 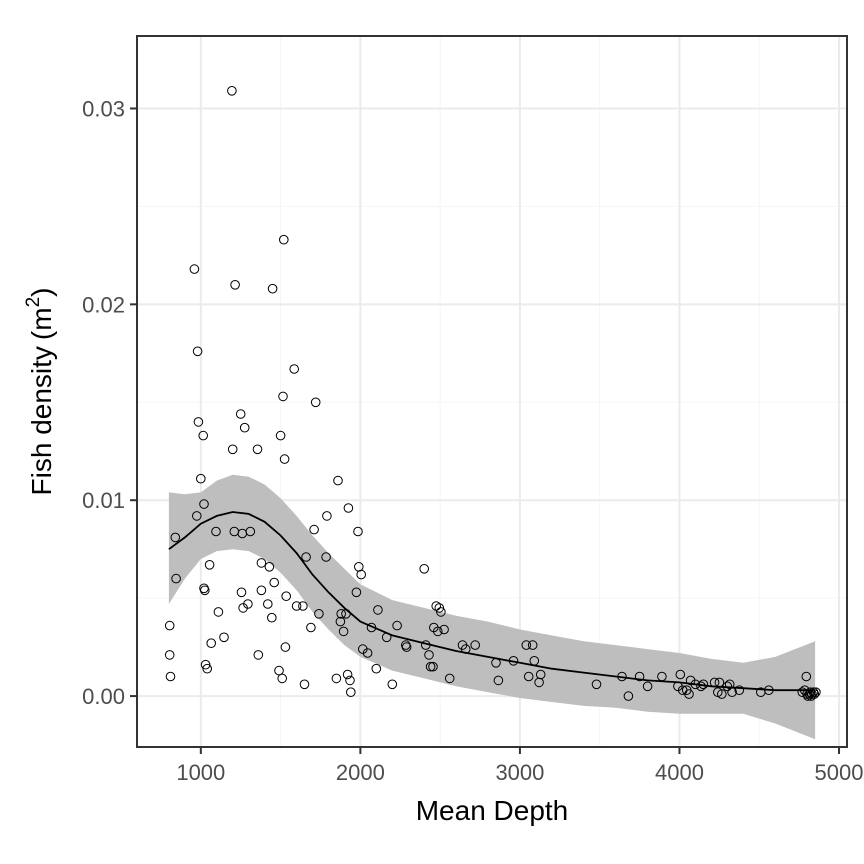 I want to click on x-axis: 1000 2000 3000 4000 5000, so click(x=519, y=766).